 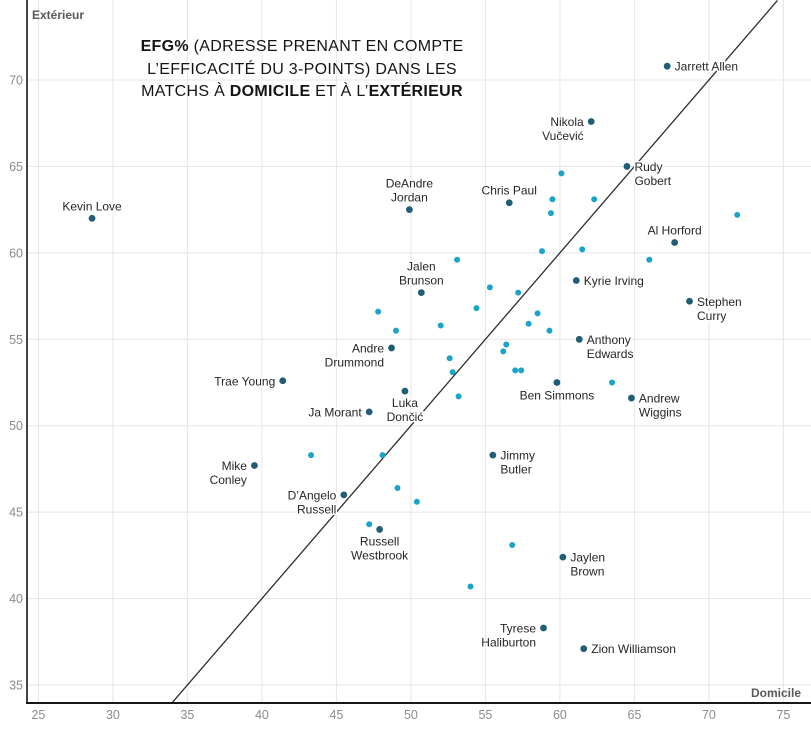 I want to click on player-label-andre-drummond: Drummond, so click(x=354, y=362).